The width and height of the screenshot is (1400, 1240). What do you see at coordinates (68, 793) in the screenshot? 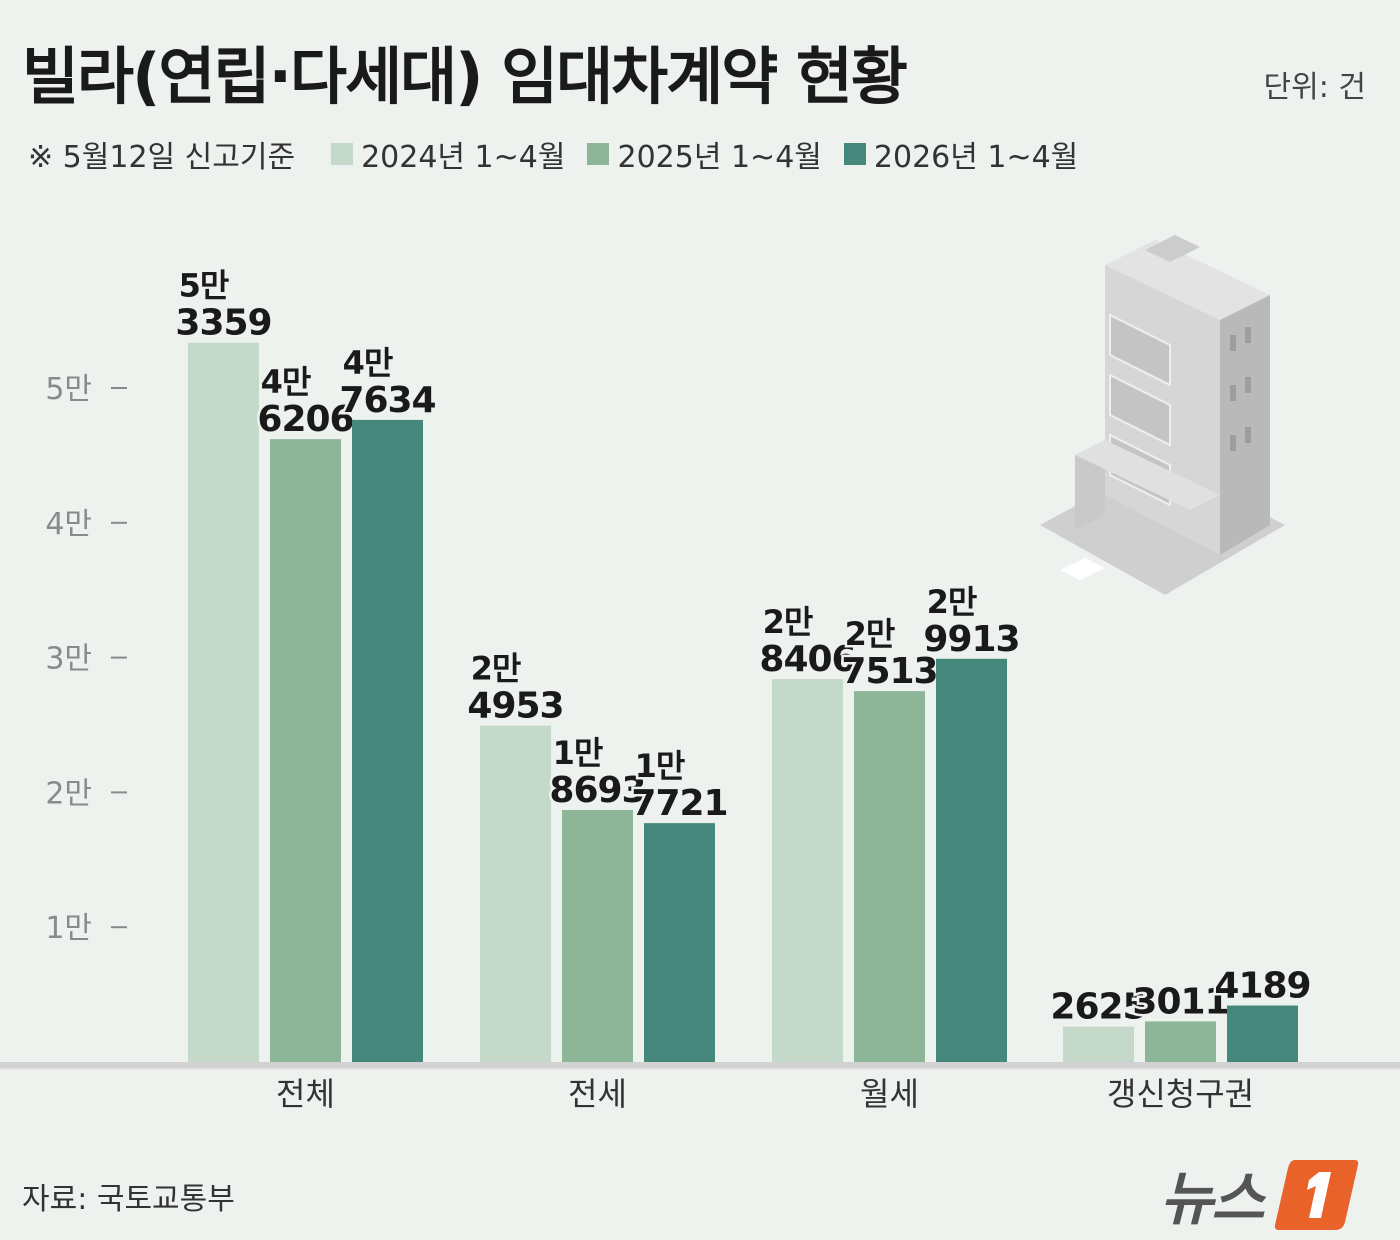
I see `y-tick-label: 2만` at bounding box center [68, 793].